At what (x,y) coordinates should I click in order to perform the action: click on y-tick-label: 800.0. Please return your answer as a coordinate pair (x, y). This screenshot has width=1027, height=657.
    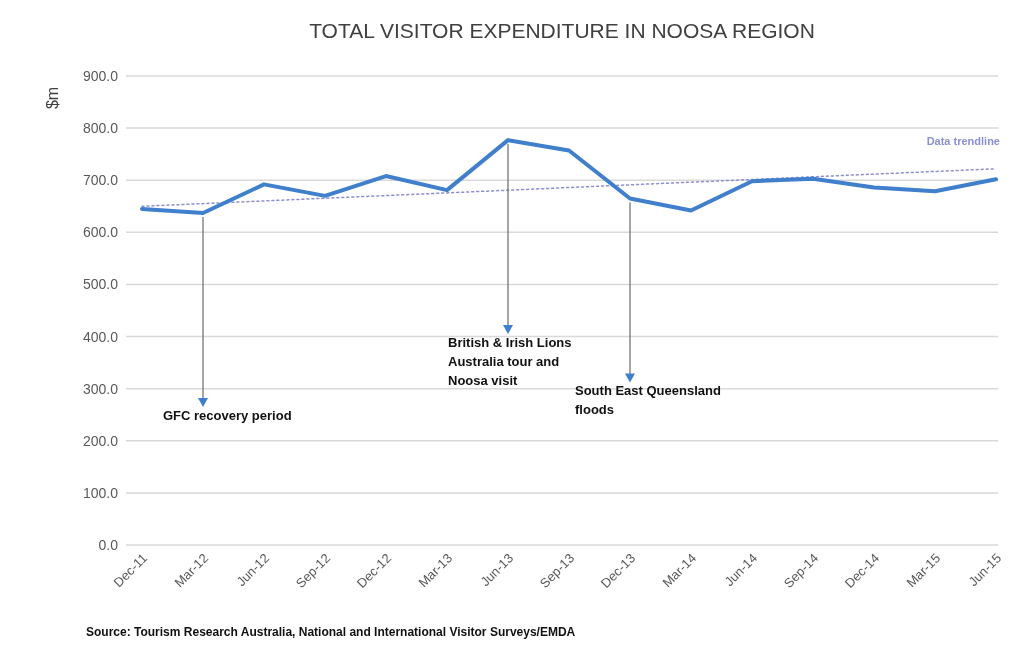
    Looking at the image, I should click on (100, 128).